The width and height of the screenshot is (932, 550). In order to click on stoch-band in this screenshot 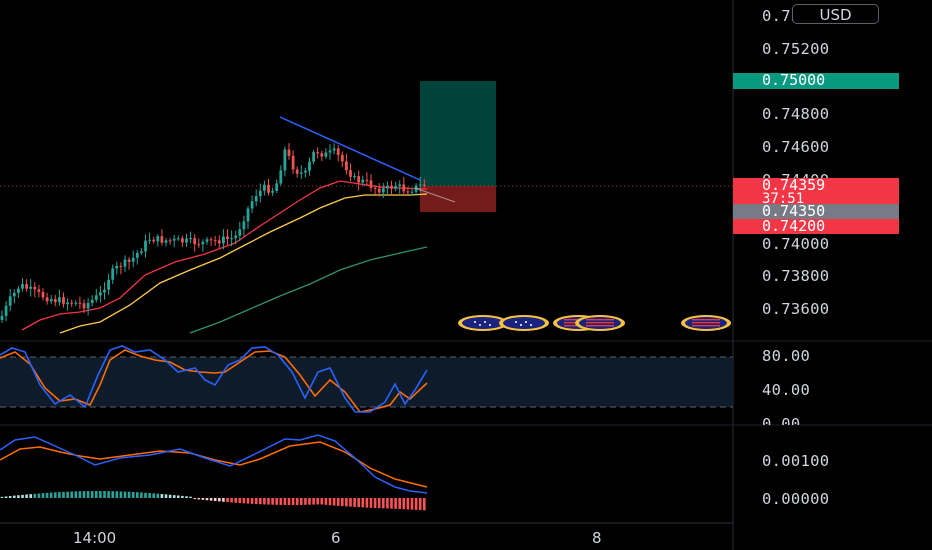, I will do `click(366, 382)`.